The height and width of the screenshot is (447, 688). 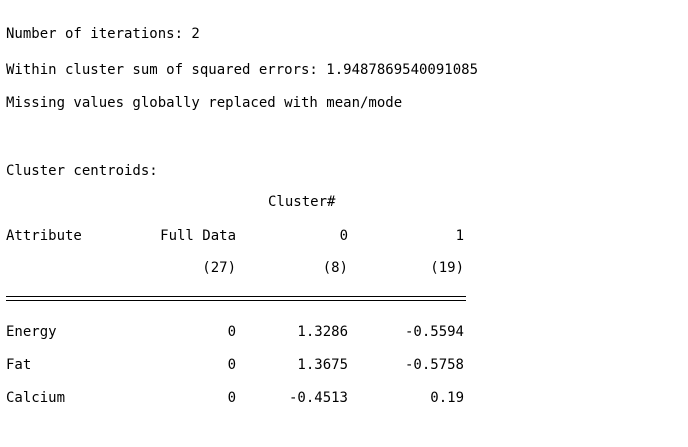 What do you see at coordinates (447, 398) in the screenshot?
I see `calcium-cluster-1: 0.19` at bounding box center [447, 398].